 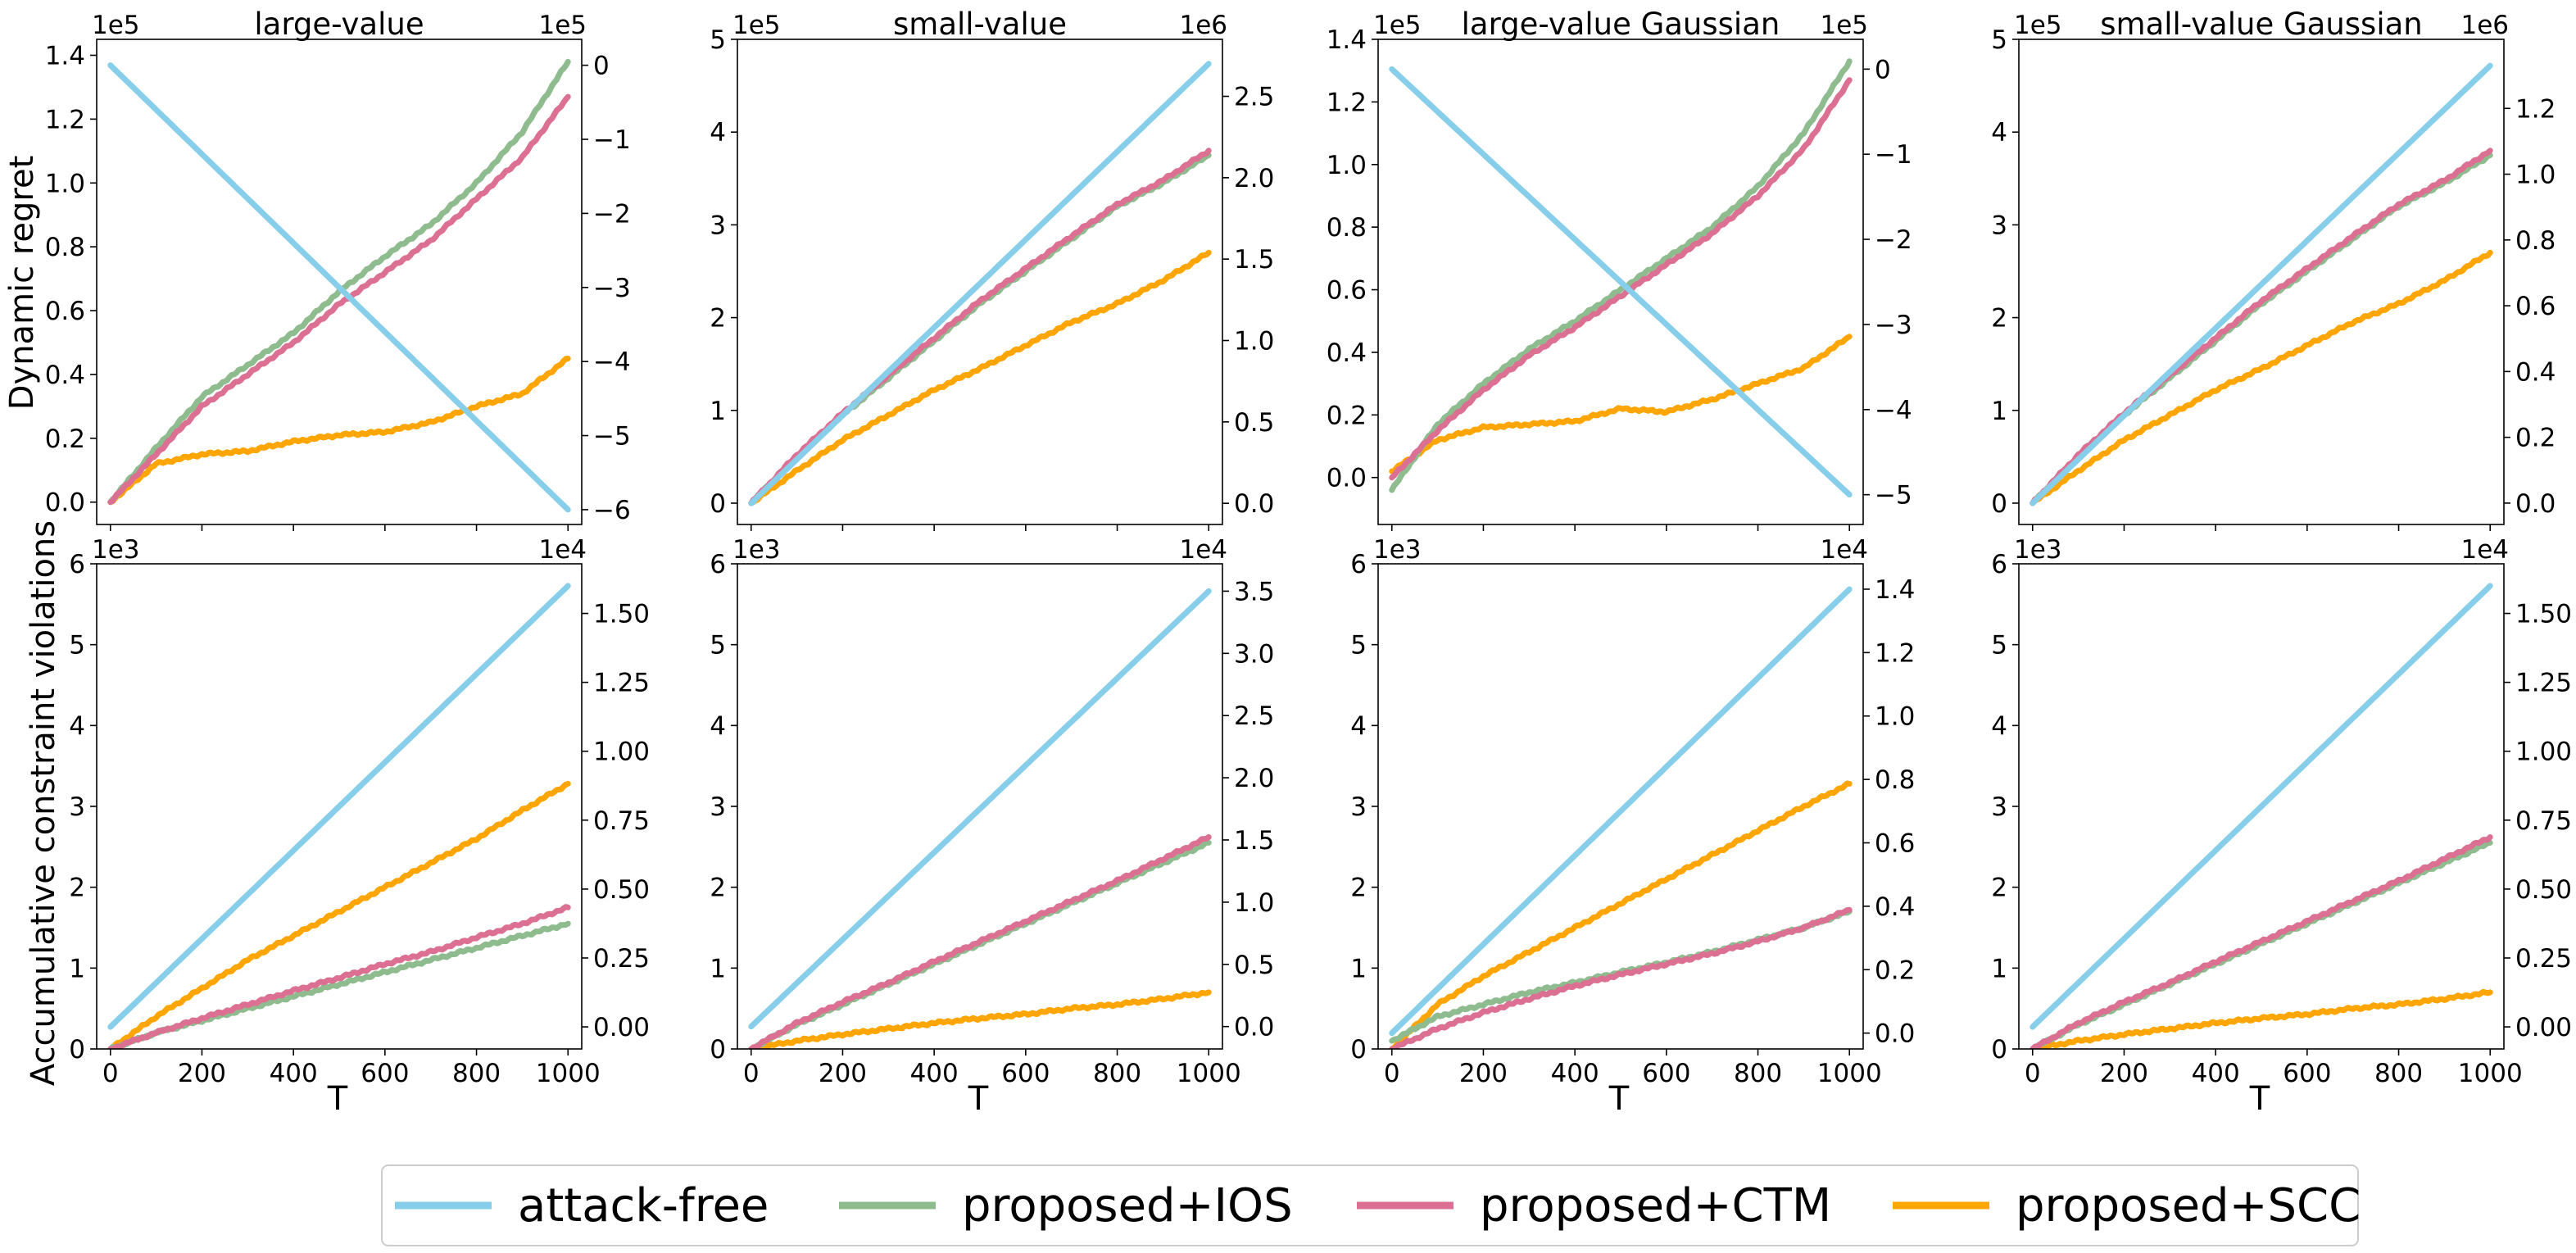 I want to click on left-tick-label: 0.2, so click(x=65, y=439).